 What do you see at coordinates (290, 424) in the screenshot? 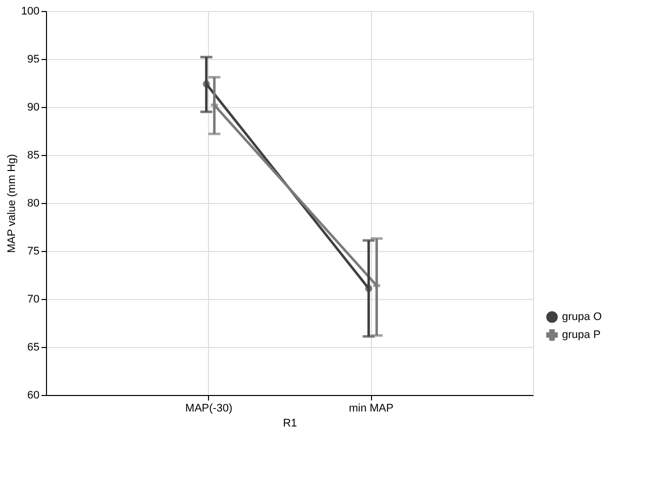
I see `x-axis-title: R1` at bounding box center [290, 424].